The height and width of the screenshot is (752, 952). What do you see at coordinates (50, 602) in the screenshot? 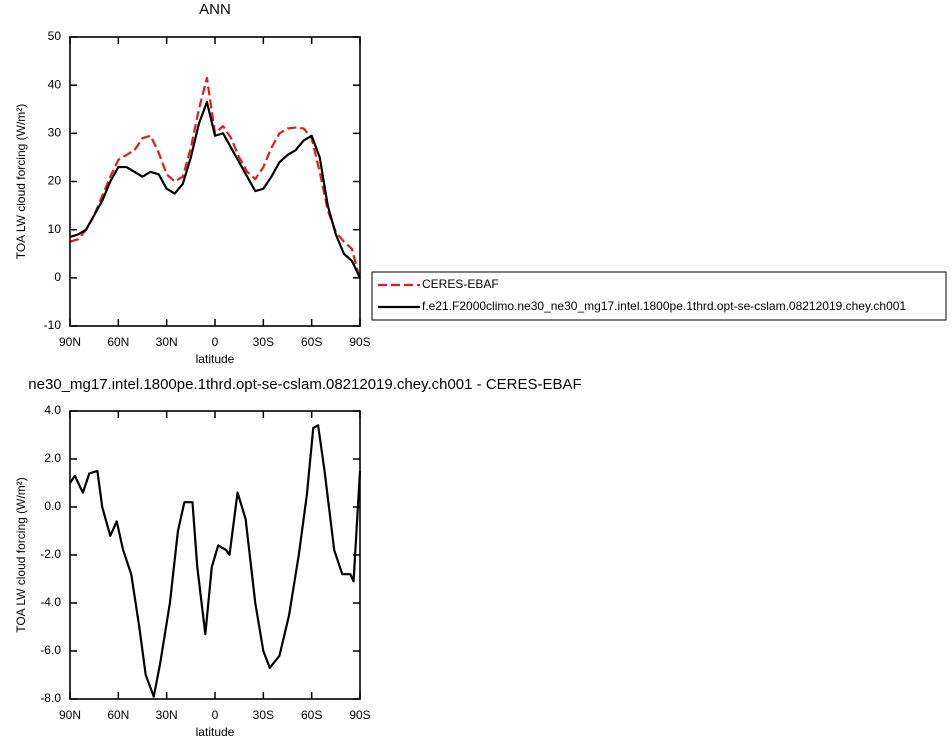
I see `y-tick-label: -4.0` at bounding box center [50, 602].